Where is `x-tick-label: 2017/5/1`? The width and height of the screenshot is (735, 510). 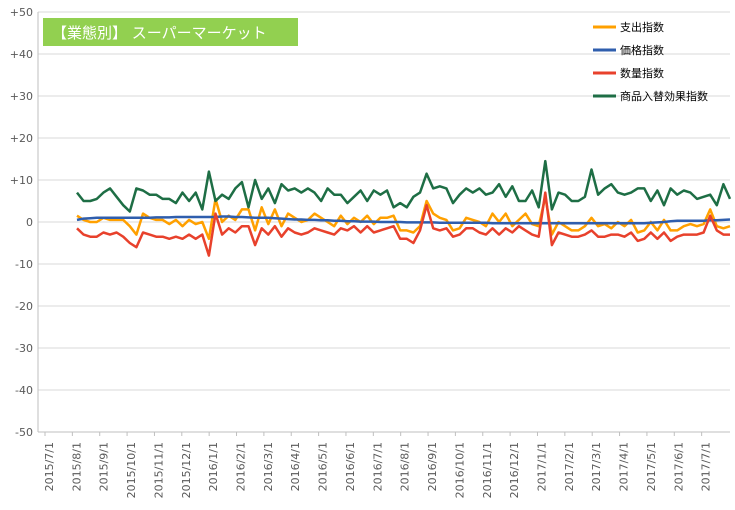 x-tick-label: 2017/5/1 is located at coordinates (651, 466).